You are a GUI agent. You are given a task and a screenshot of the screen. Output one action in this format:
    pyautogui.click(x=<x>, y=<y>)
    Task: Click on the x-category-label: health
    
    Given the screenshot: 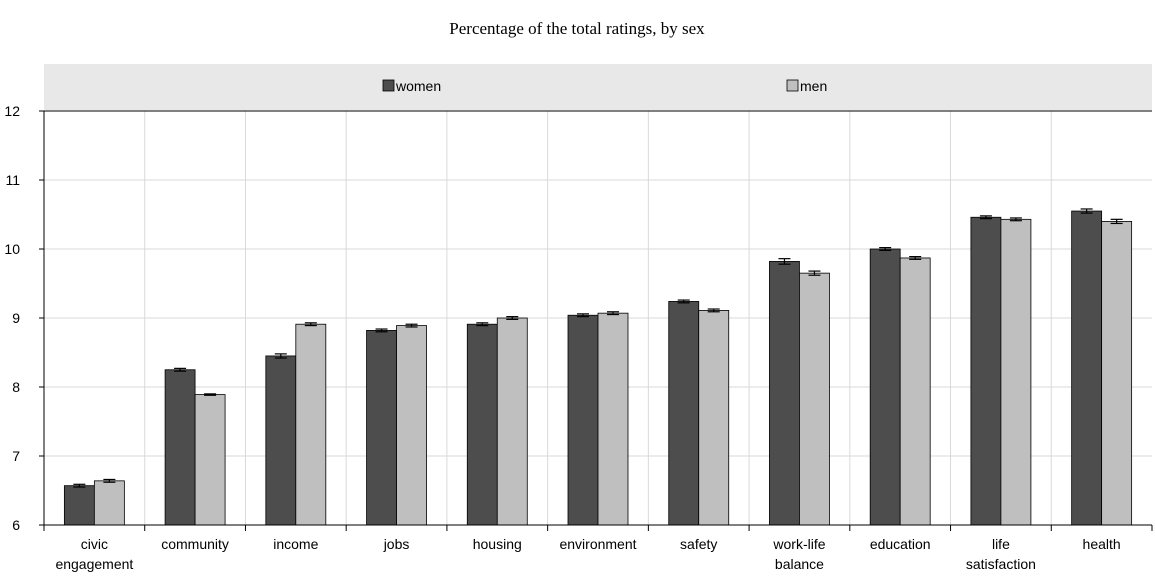 What is the action you would take?
    pyautogui.click(x=1102, y=544)
    